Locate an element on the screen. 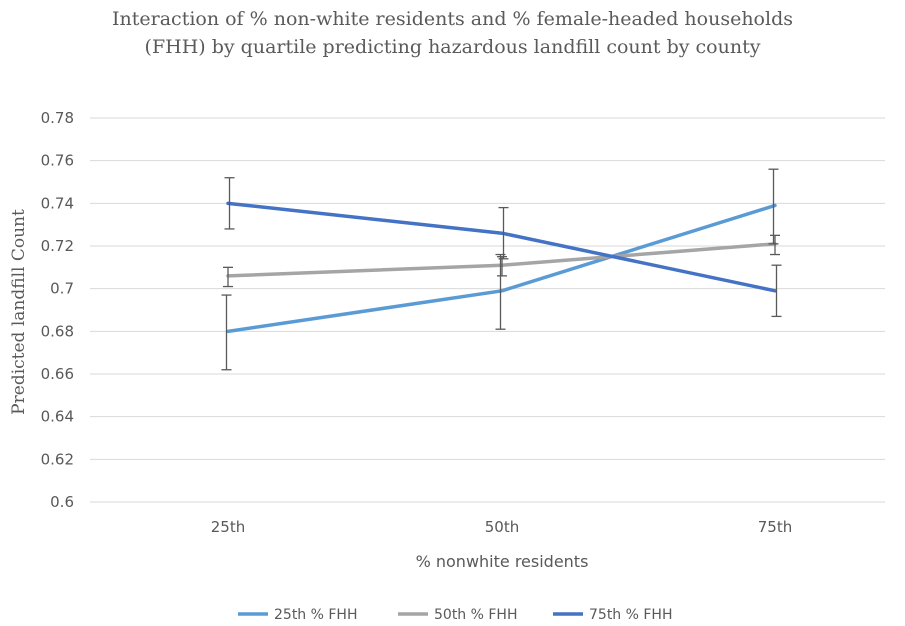 The height and width of the screenshot is (626, 905). x-axis-ticks: 25th 50th 75th is located at coordinates (501, 527).